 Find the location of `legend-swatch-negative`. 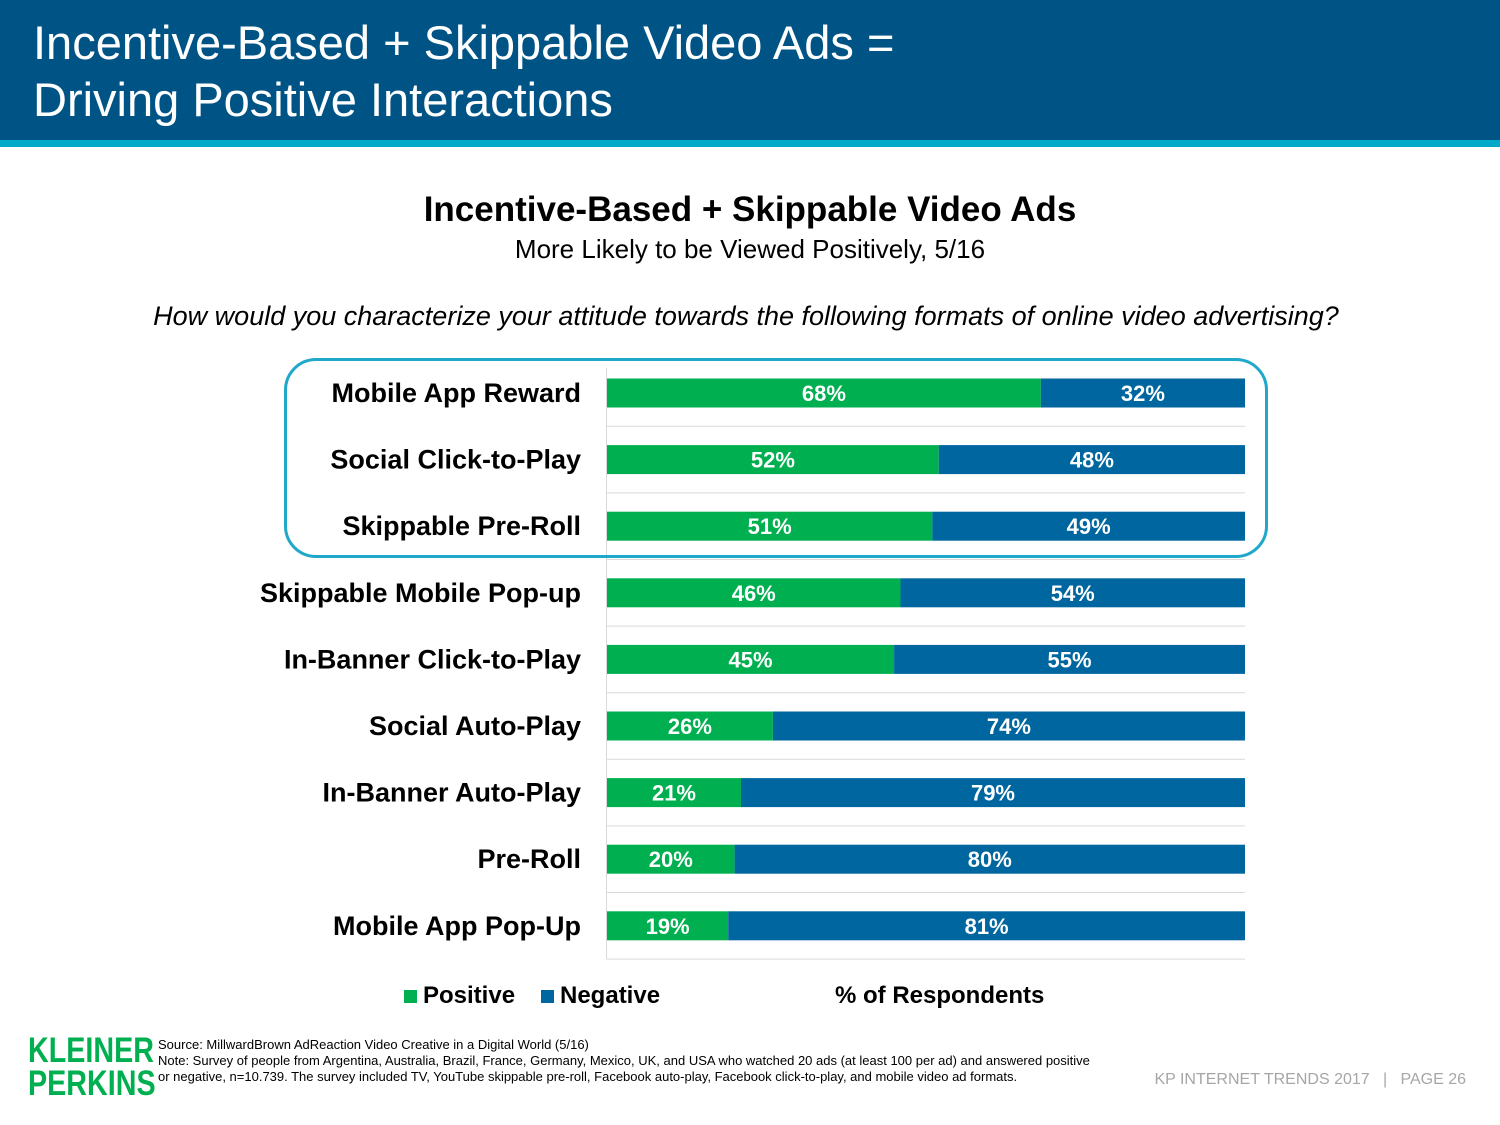

legend-swatch-negative is located at coordinates (547, 996).